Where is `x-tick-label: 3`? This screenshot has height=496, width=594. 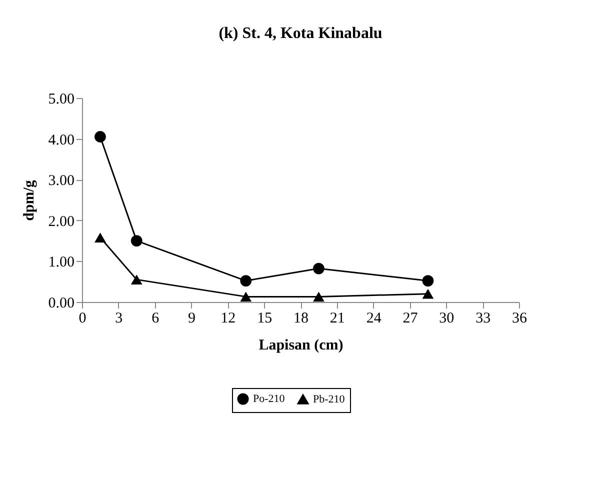
x-tick-label: 3 is located at coordinates (119, 318).